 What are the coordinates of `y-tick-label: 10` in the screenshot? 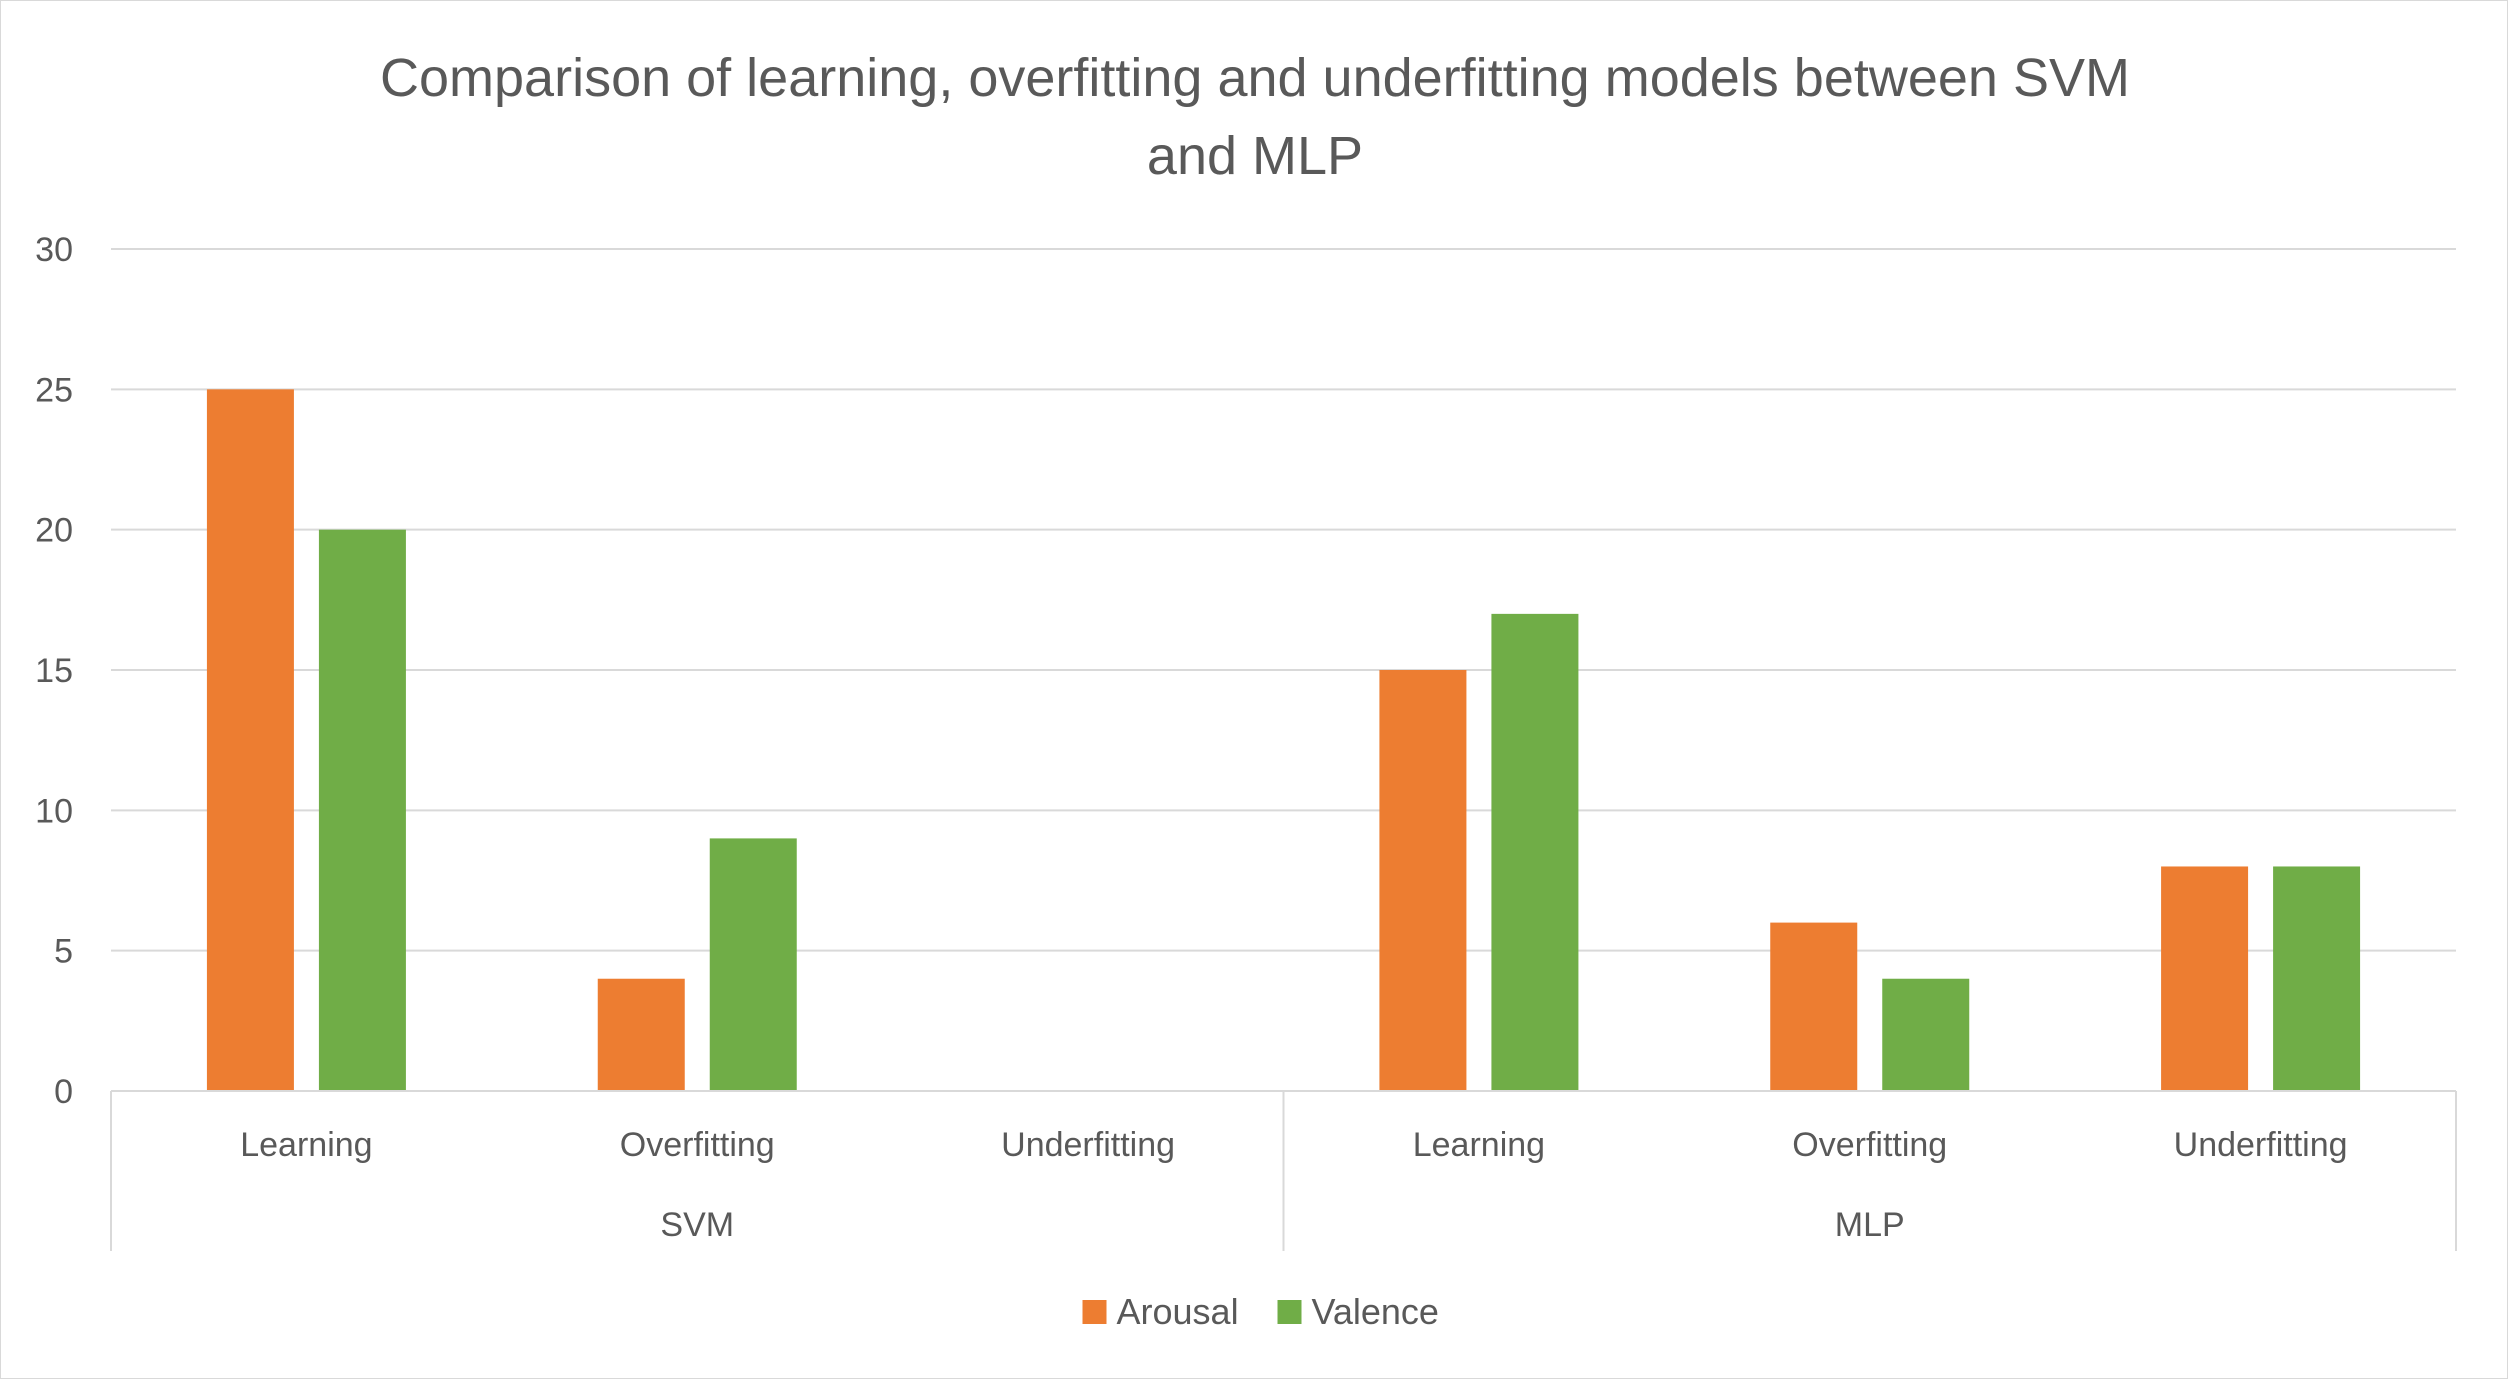 It's located at (54, 811).